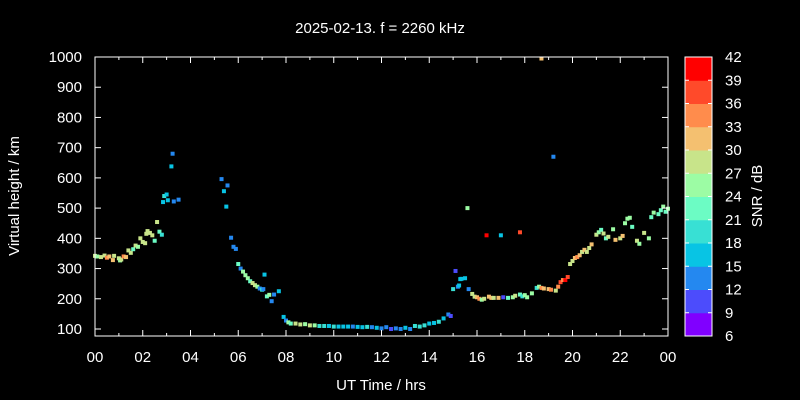  Describe the element at coordinates (69, 329) in the screenshot. I see `y-tick-label: 100` at that location.